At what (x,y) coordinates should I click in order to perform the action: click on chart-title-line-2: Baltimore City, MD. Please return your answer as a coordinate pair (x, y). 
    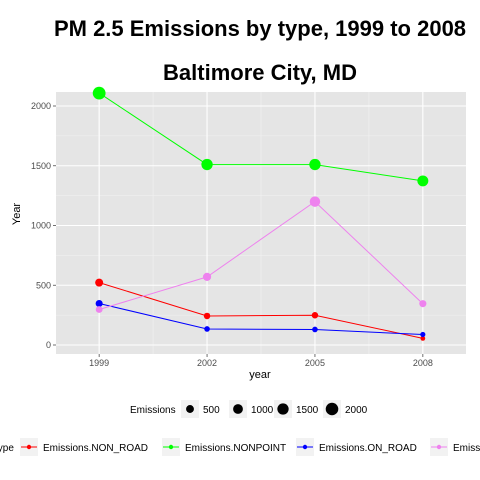
    Looking at the image, I should click on (260, 72).